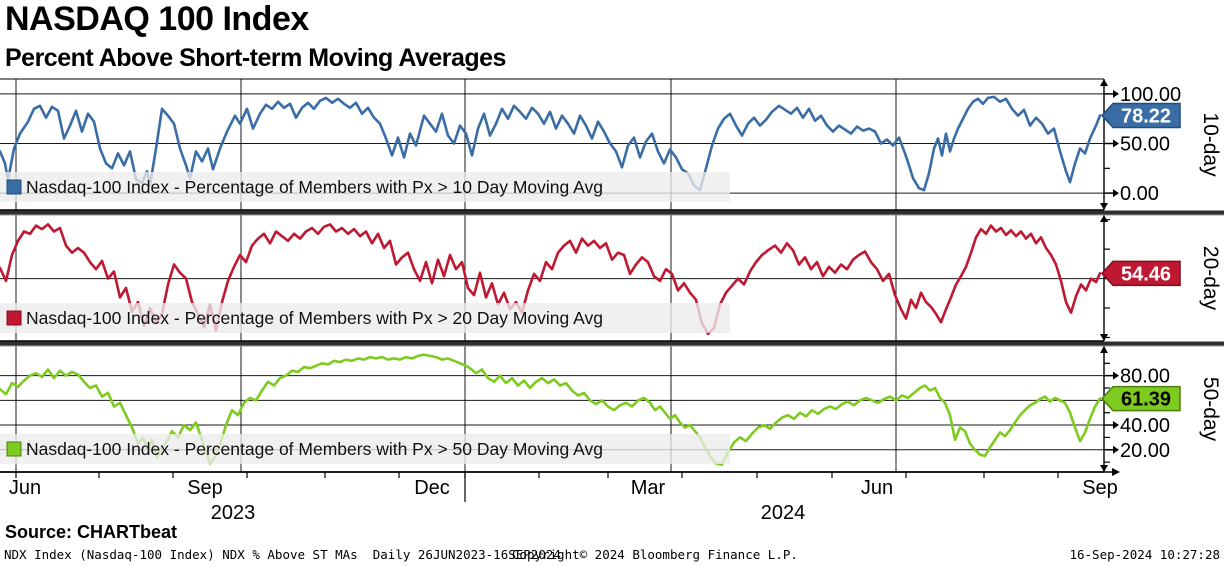 Image resolution: width=1224 pixels, height=566 pixels. I want to click on x-axis-arrow-icon, so click(1116, 472).